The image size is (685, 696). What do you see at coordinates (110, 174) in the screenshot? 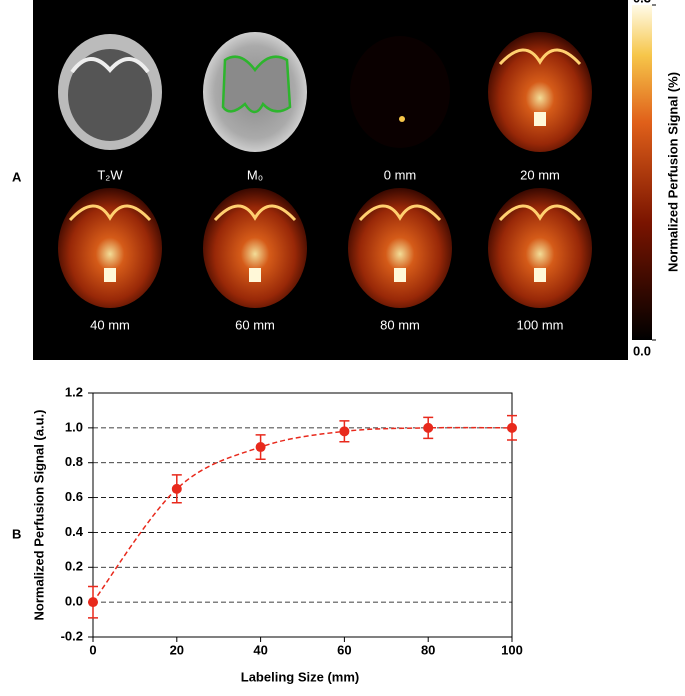
I see `image-label: T₂W` at bounding box center [110, 174].